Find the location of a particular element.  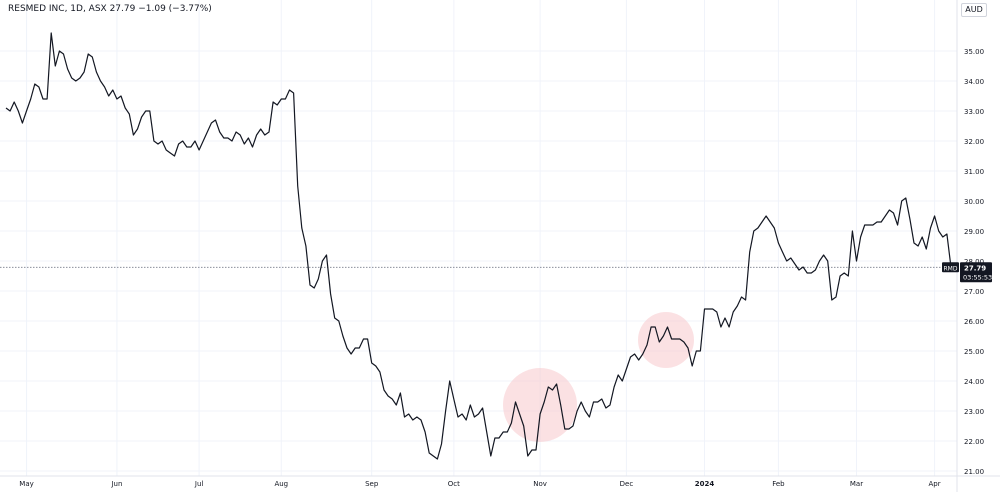

y-tick-label: 24.00 is located at coordinates (974, 382).